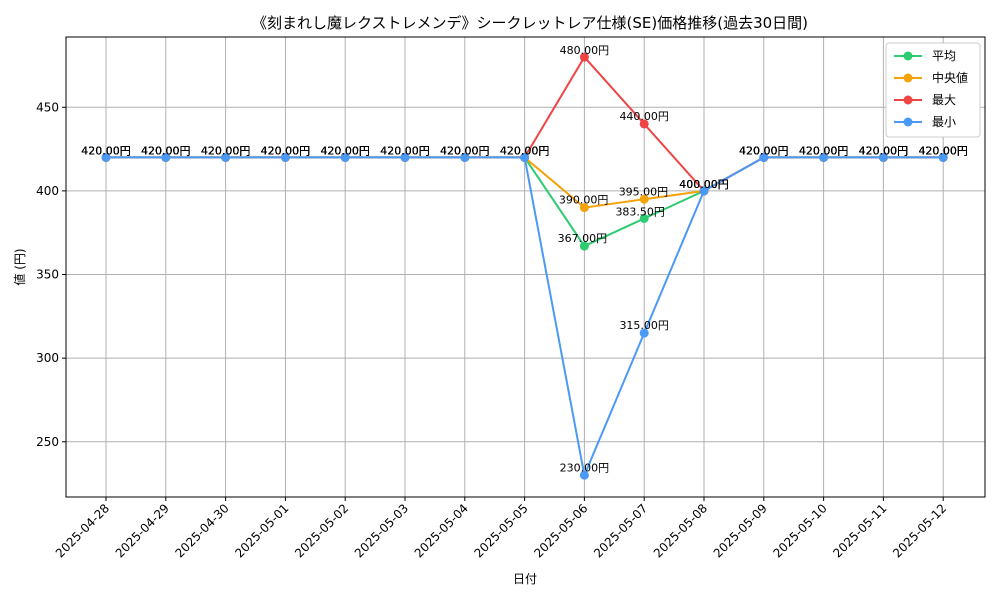 The image size is (1000, 604). Describe the element at coordinates (640, 211) in the screenshot. I see `data-label: 383.50円` at that location.